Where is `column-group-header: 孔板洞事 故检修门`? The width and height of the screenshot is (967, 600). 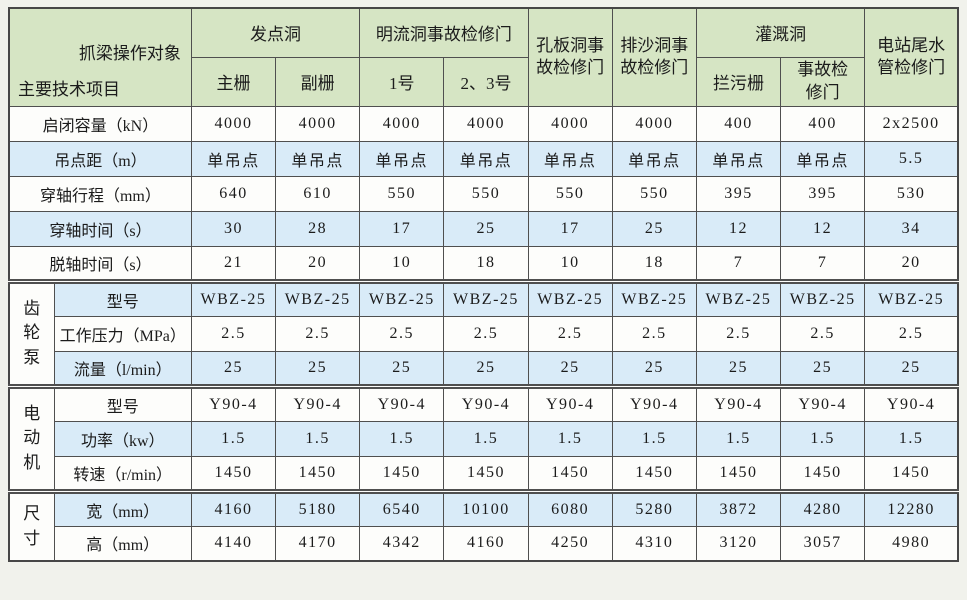 column-group-header: 孔板洞事 故检修门 is located at coordinates (570, 57).